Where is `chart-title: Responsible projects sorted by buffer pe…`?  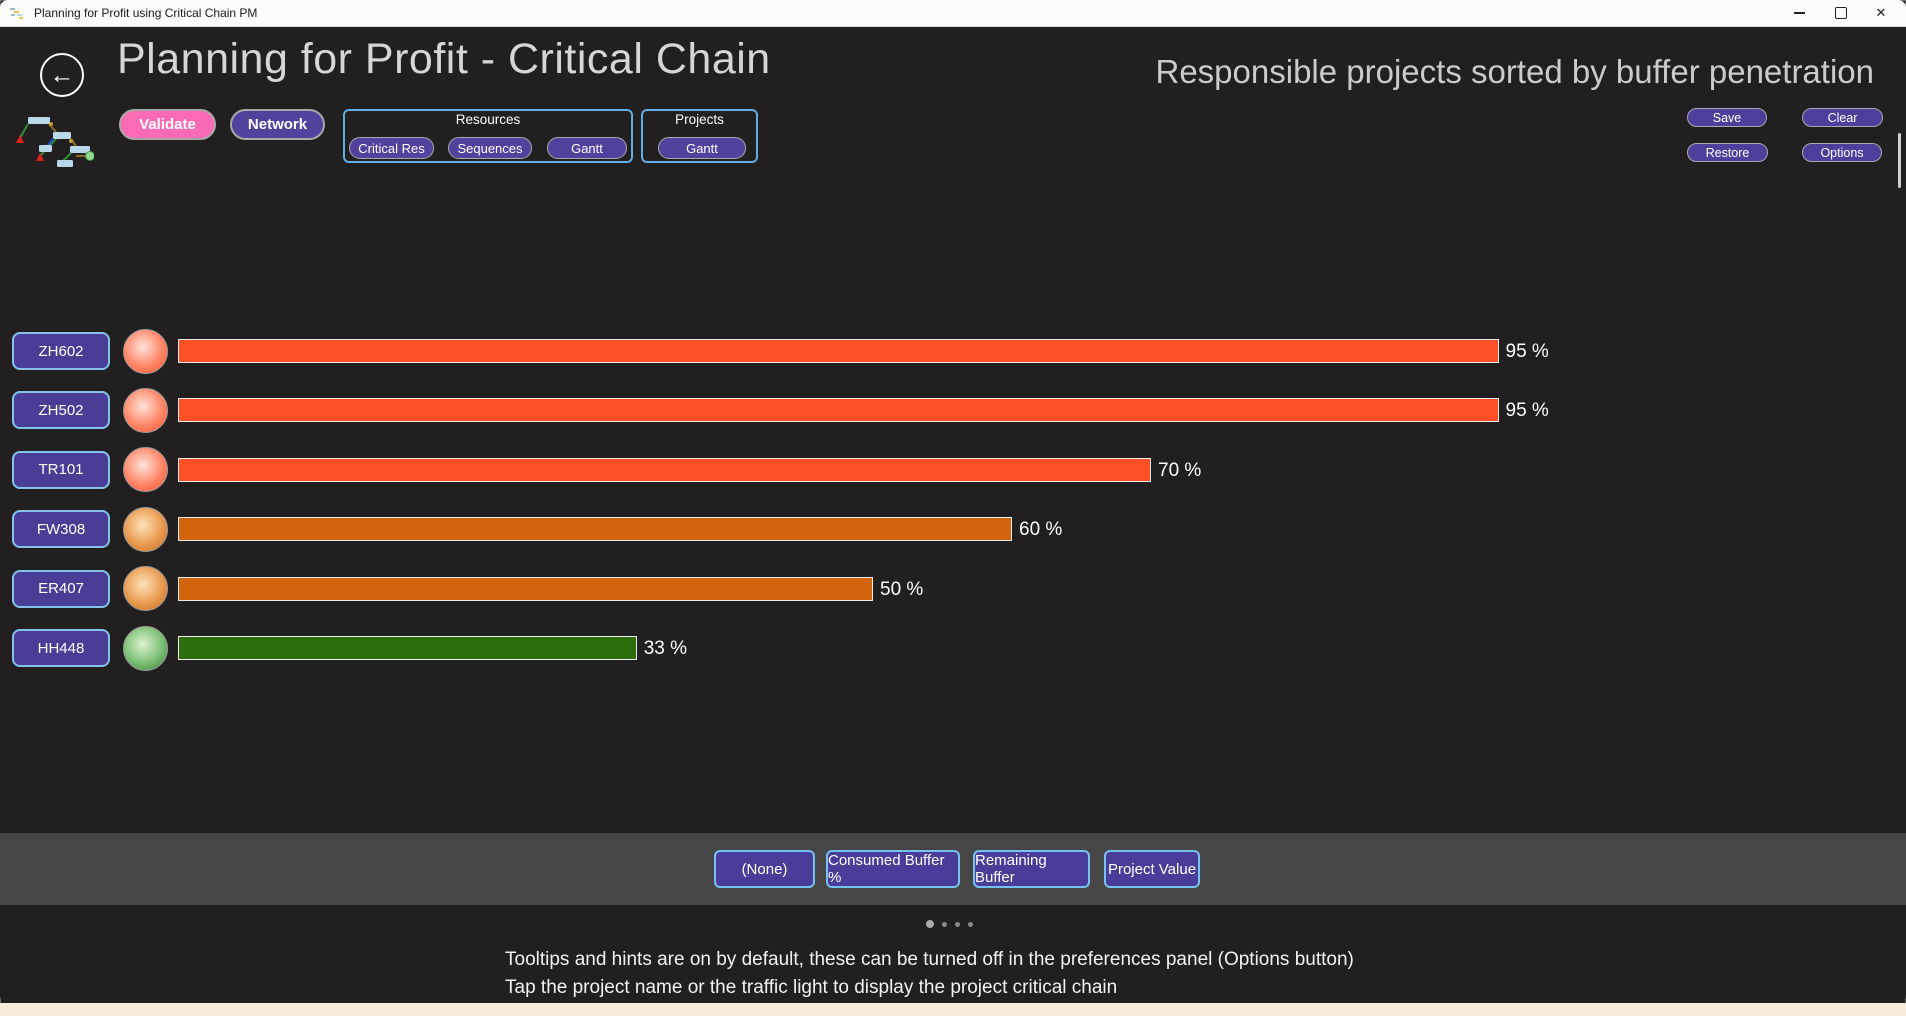
chart-title: Responsible projects sorted by buffer pe… is located at coordinates (1515, 71).